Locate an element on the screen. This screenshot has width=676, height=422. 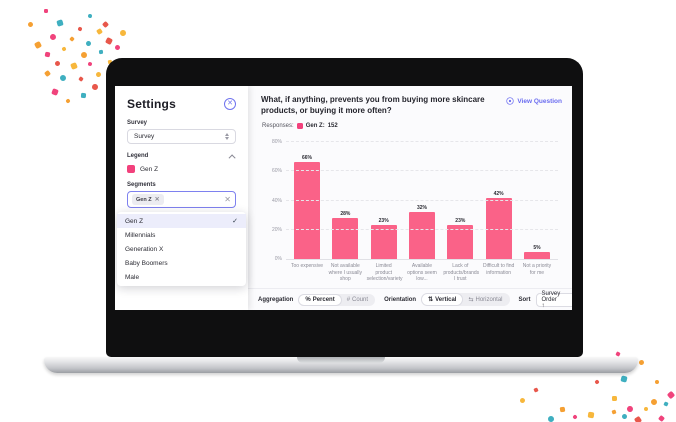
clear-input-icon: ✕ is located at coordinates (227, 199).